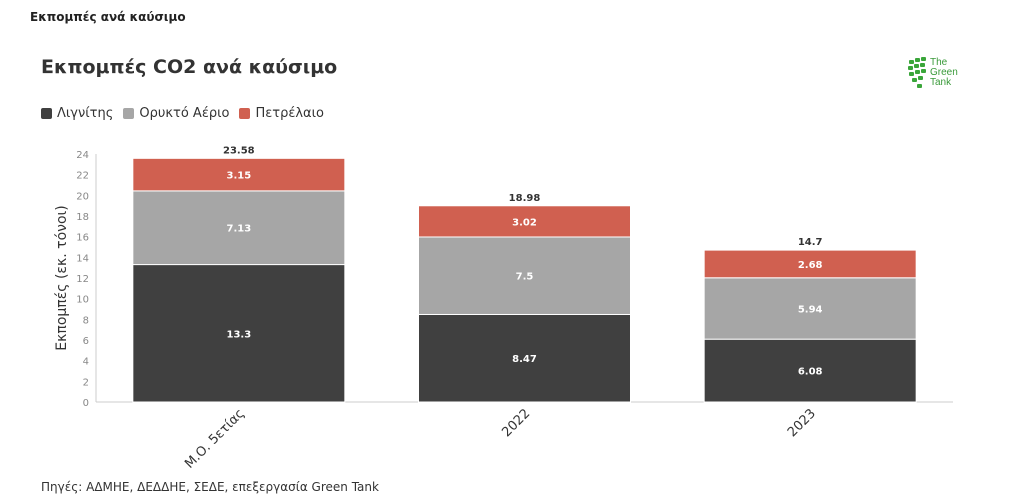 This screenshot has width=1024, height=502. What do you see at coordinates (810, 242) in the screenshot?
I see `total-label: 14.7` at bounding box center [810, 242].